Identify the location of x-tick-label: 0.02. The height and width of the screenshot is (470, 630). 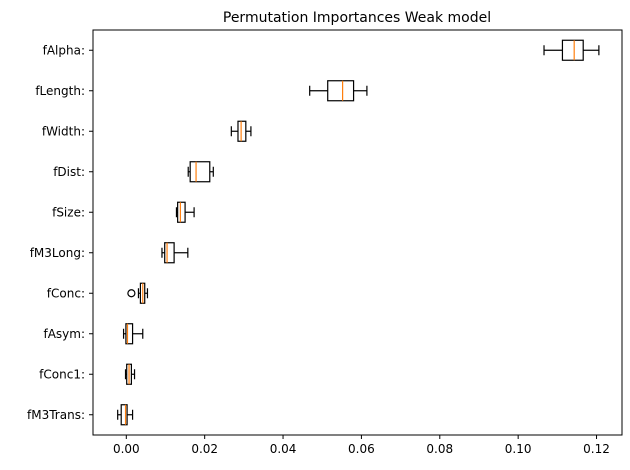
(204, 449).